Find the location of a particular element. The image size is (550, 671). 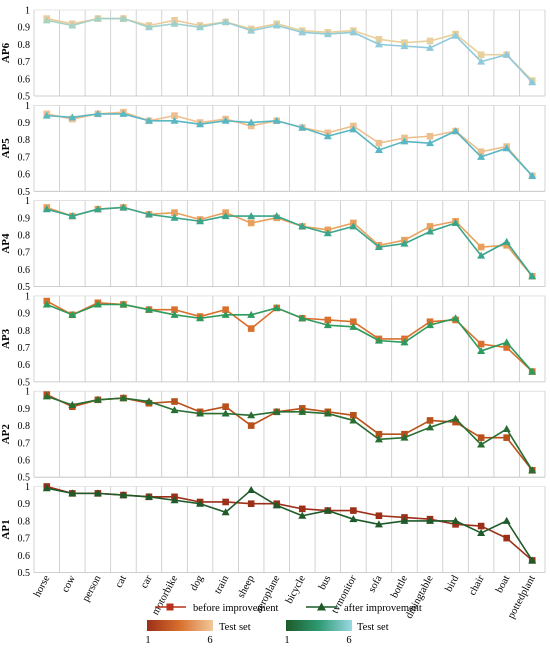

panel-label-ap2: AP2 is located at coordinates (6, 434).